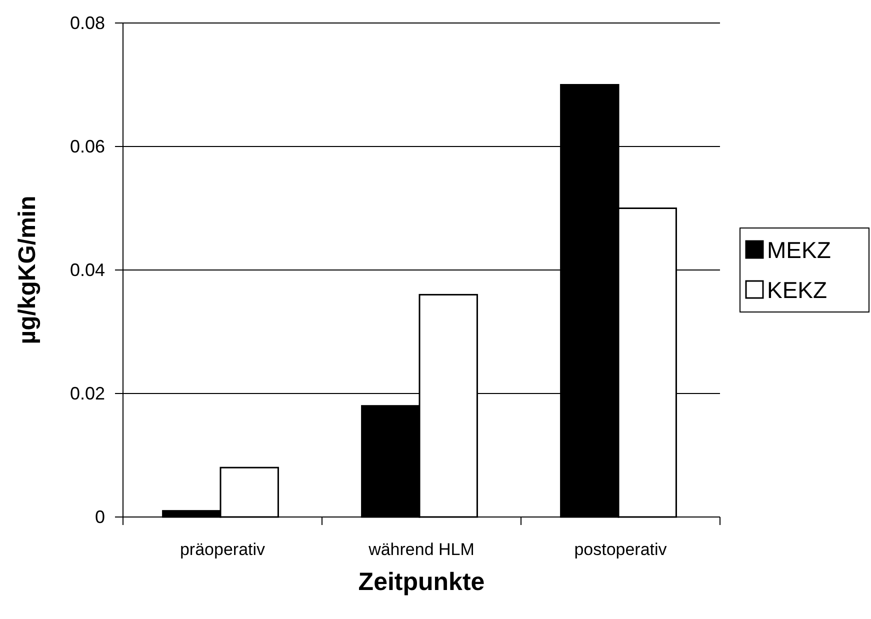 This screenshot has width=871, height=619. Describe the element at coordinates (87, 22) in the screenshot. I see `y-tick-label: 0.08` at that location.